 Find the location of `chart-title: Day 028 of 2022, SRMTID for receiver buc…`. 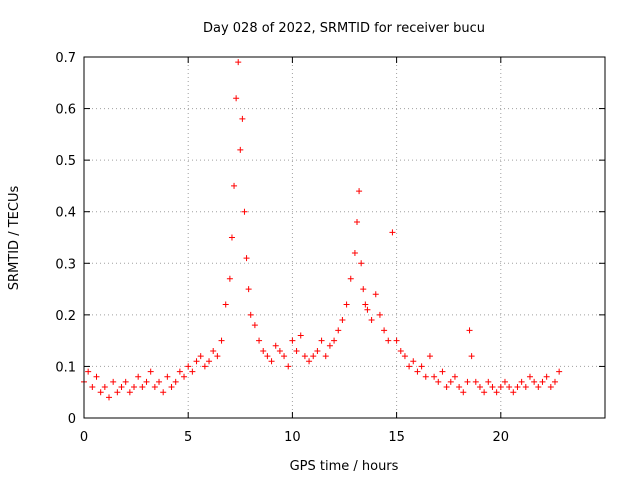

chart-title: Day 028 of 2022, SRMTID for receiver buc… is located at coordinates (344, 28).